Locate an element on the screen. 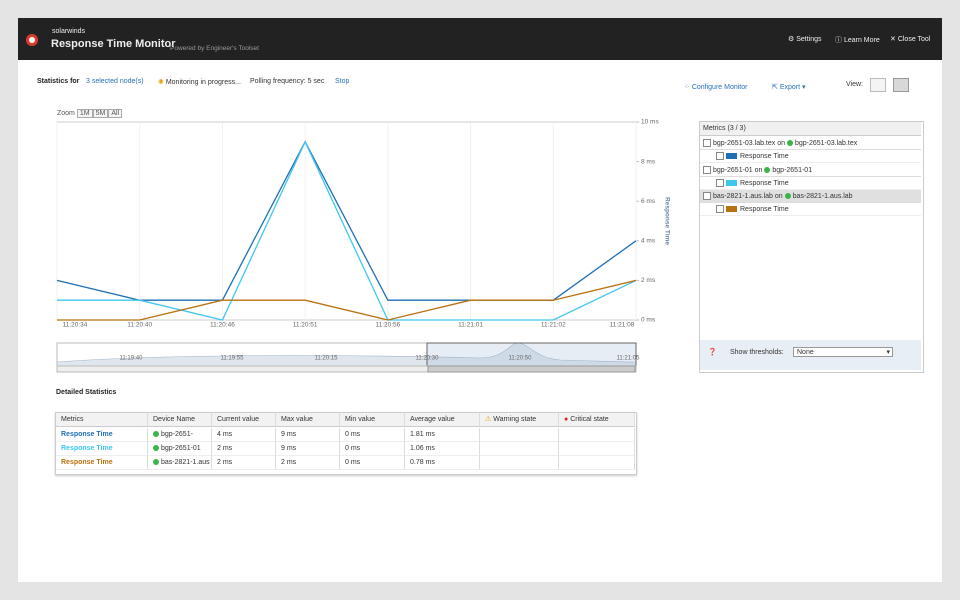 The height and width of the screenshot is (600, 960). label: Configure Monitor is located at coordinates (719, 87).